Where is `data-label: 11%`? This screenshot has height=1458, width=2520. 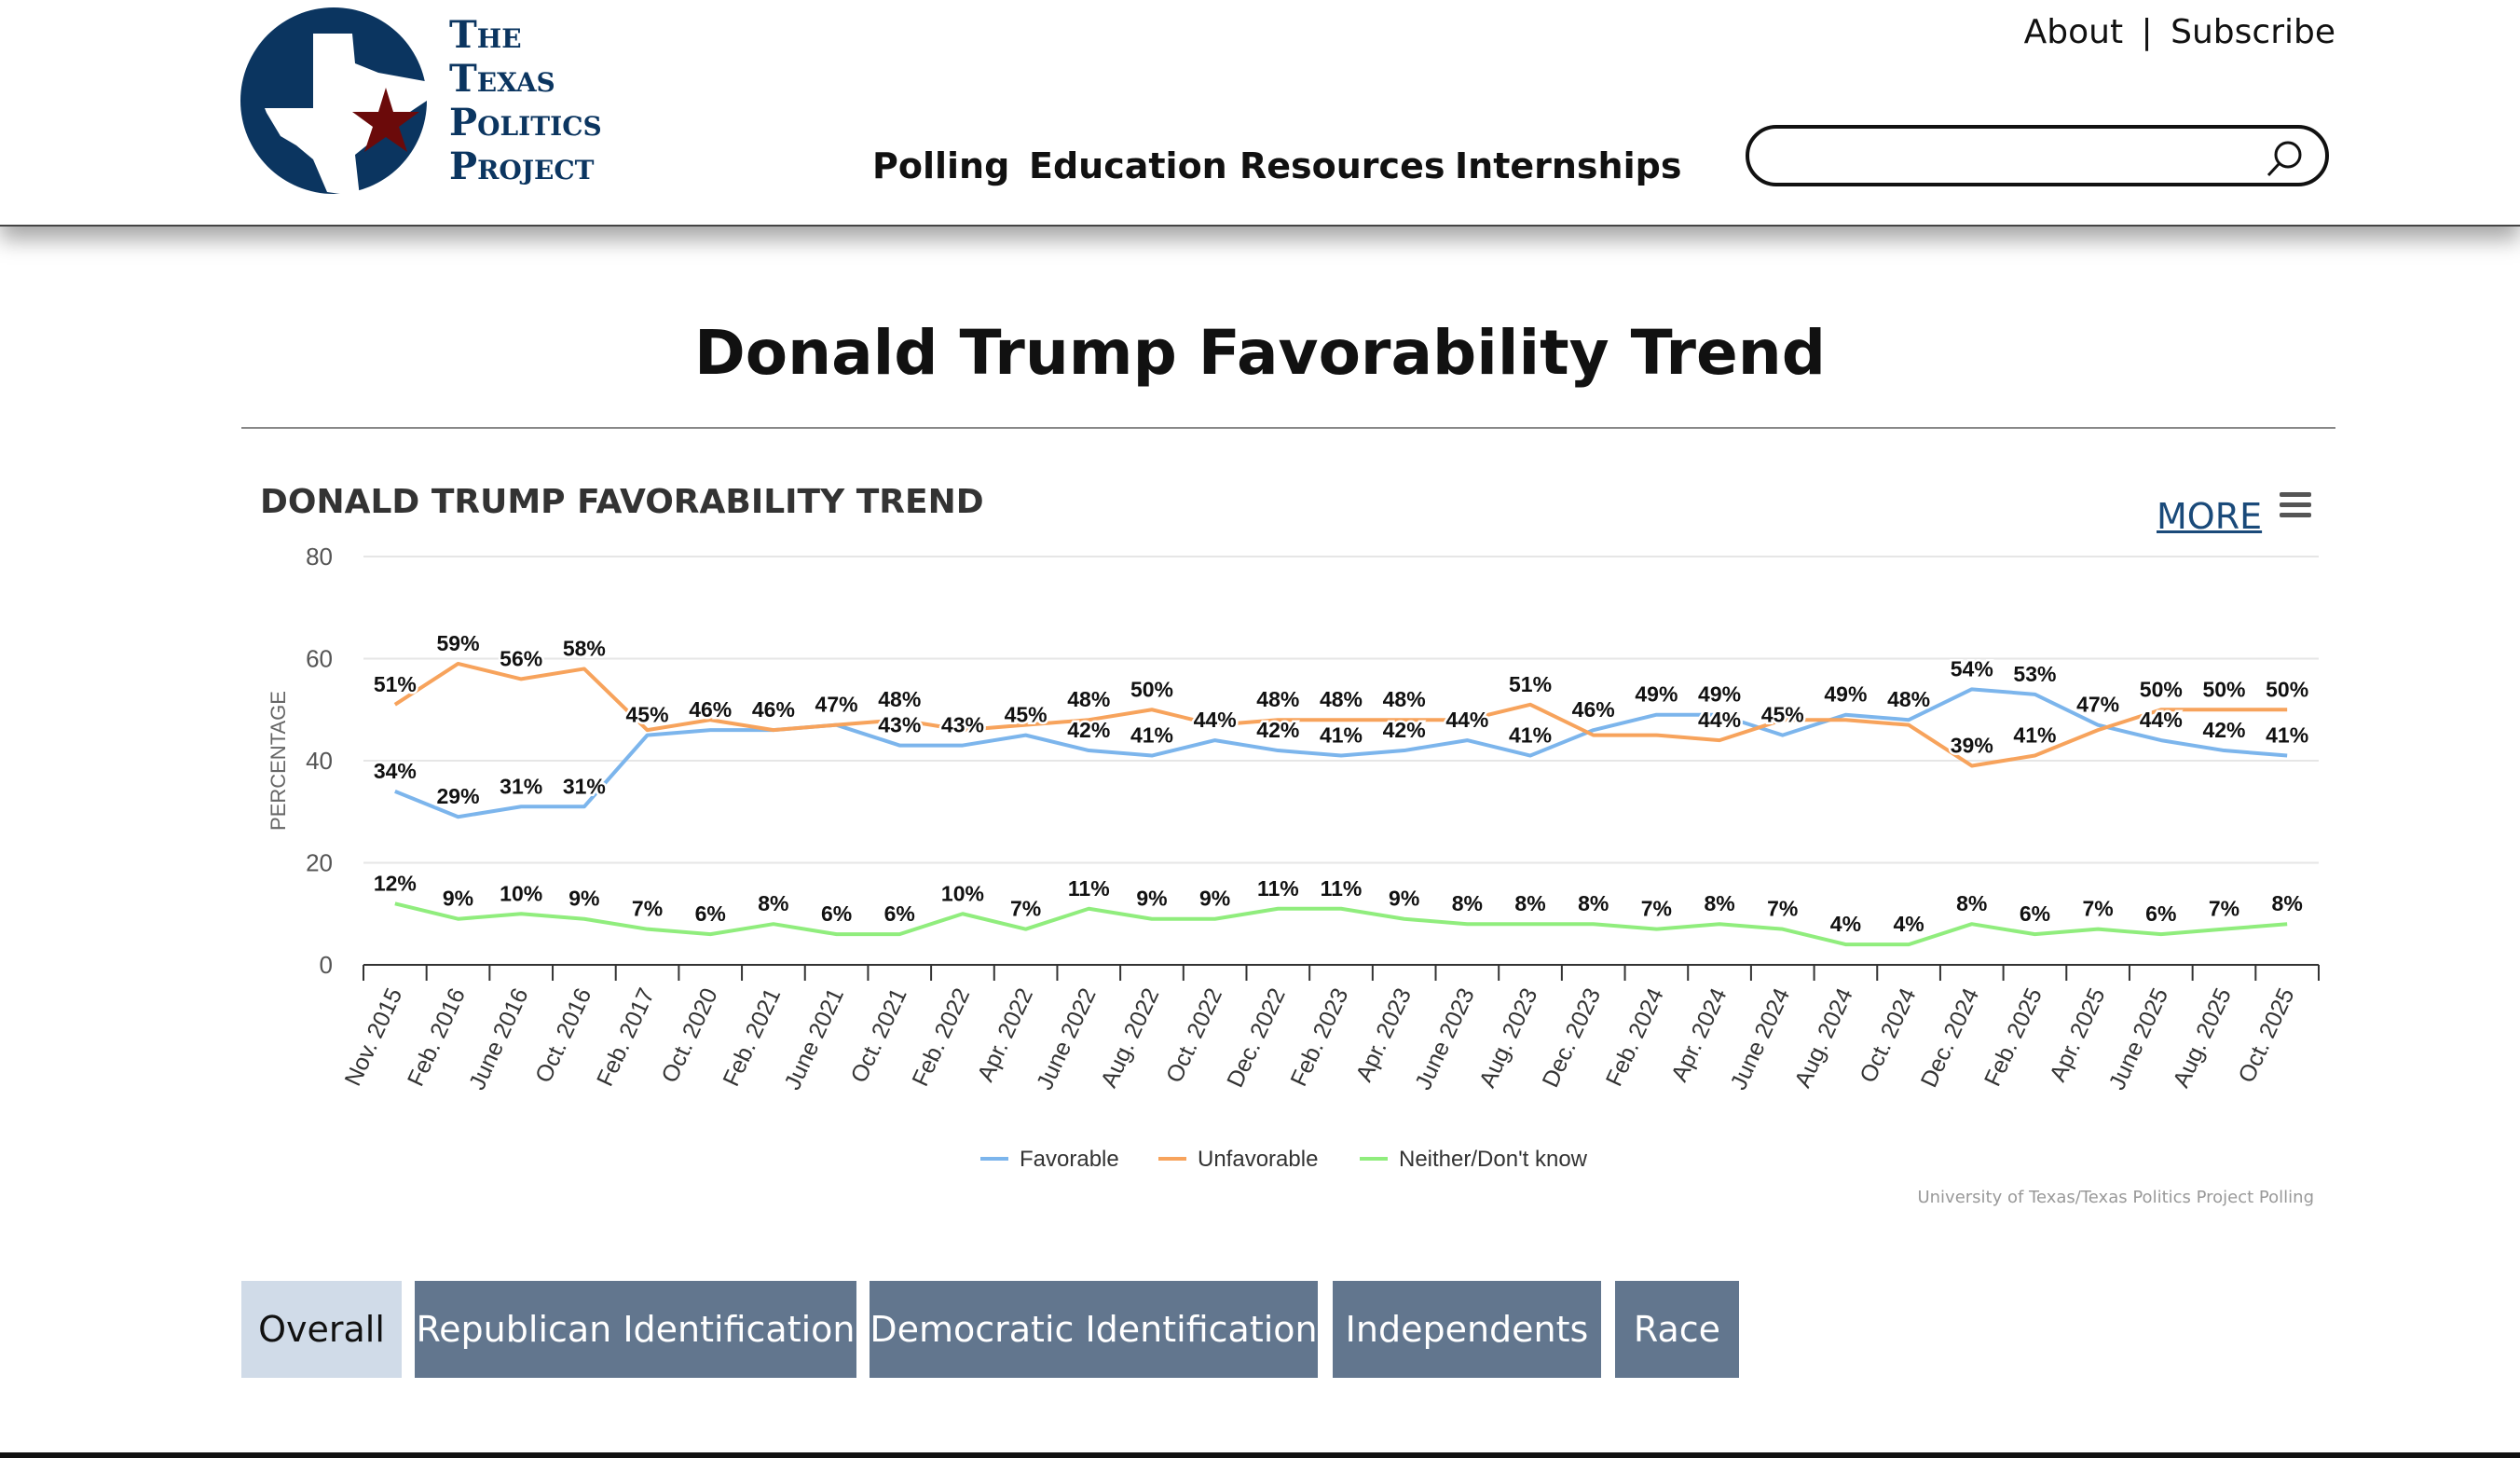
data-label: 11% is located at coordinates (1278, 888).